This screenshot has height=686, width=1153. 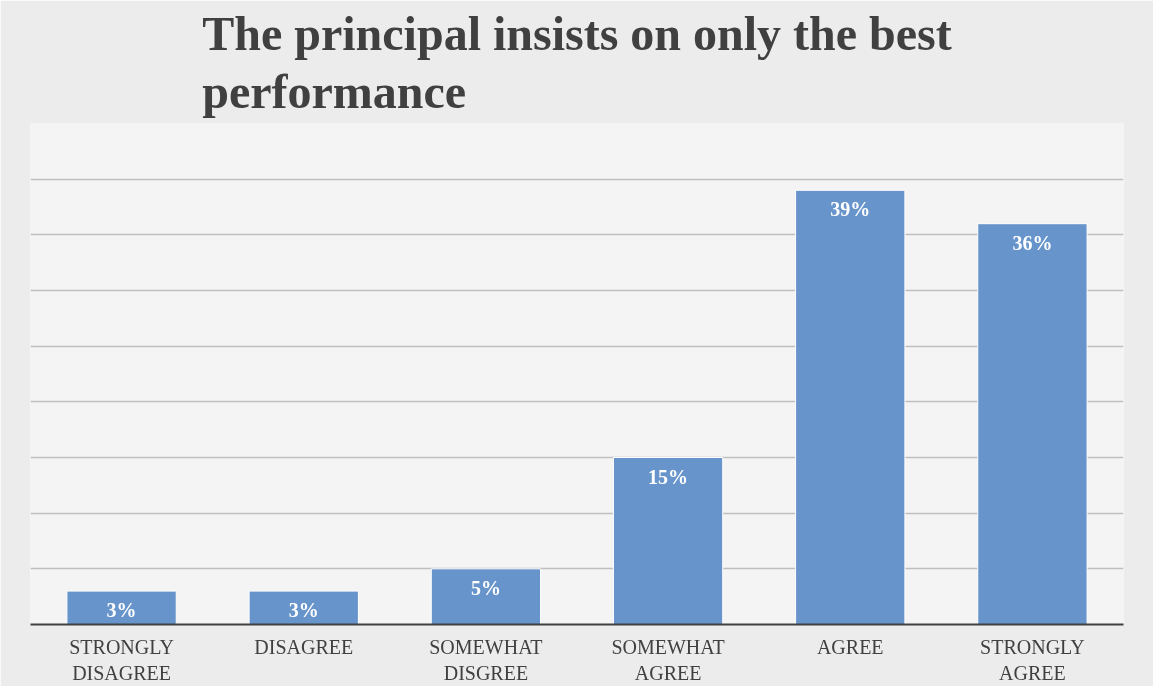 What do you see at coordinates (850, 209) in the screenshot?
I see `data-label: 39%` at bounding box center [850, 209].